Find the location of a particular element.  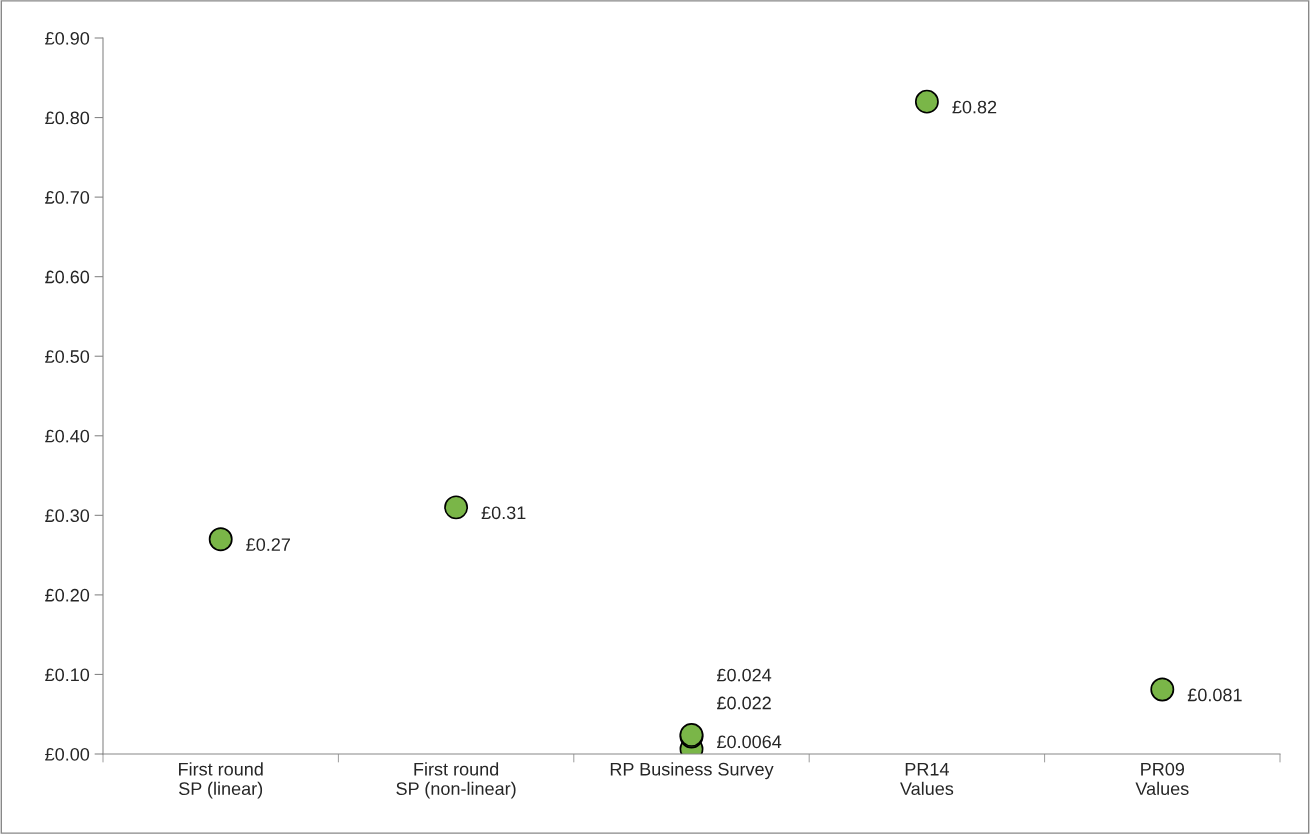

y-tick-label: £0.60 is located at coordinates (67, 277).